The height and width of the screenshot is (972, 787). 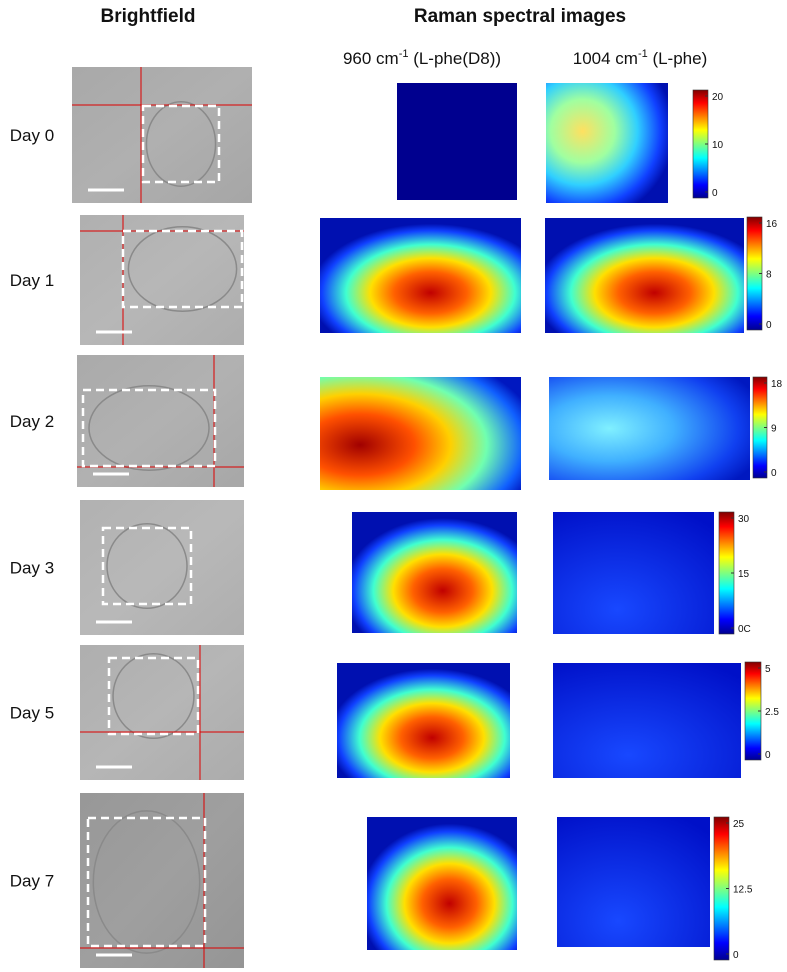 I want to click on day-label: Day 5, so click(x=32, y=713).